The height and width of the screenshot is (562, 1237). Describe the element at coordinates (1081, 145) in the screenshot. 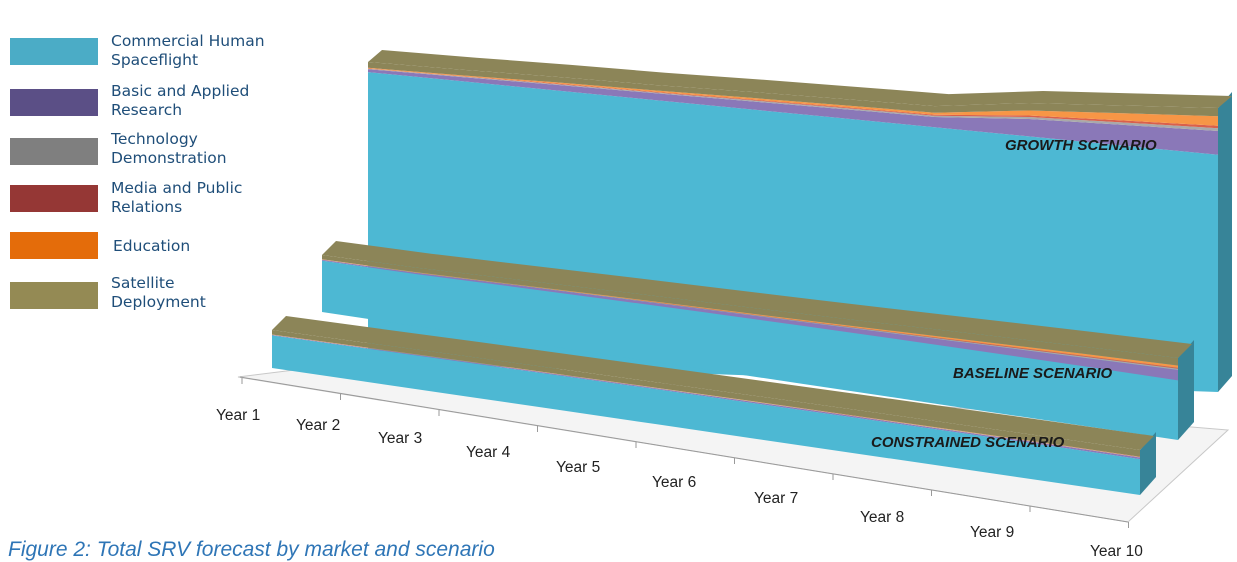

I see `scenario-label-growth-scenario: GROWTH SCENARIO` at that location.